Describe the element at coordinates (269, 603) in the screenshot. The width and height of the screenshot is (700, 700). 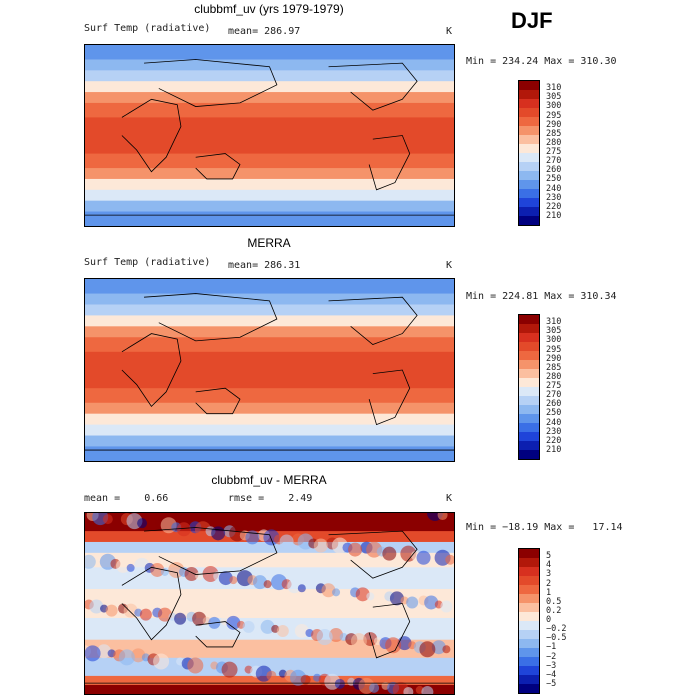
I see `panel-3-map-field` at that location.